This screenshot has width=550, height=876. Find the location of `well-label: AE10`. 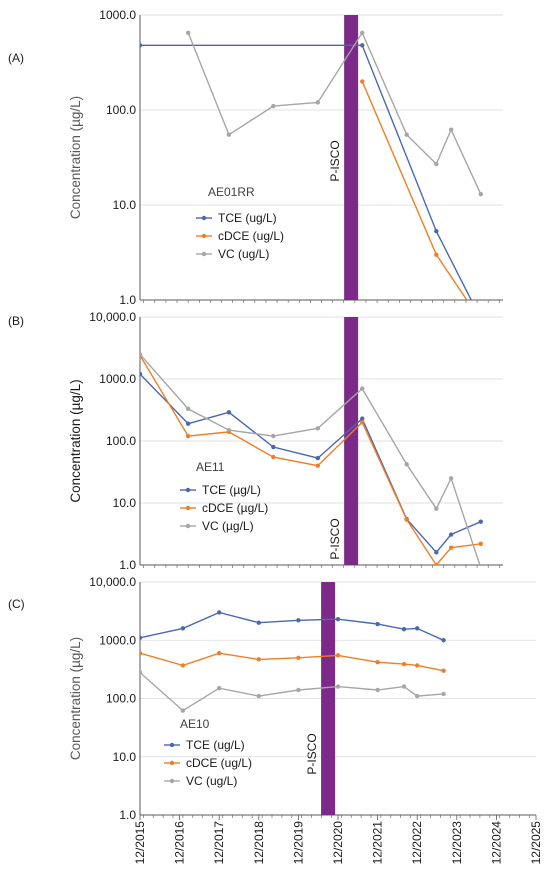

well-label: AE10 is located at coordinates (195, 724).